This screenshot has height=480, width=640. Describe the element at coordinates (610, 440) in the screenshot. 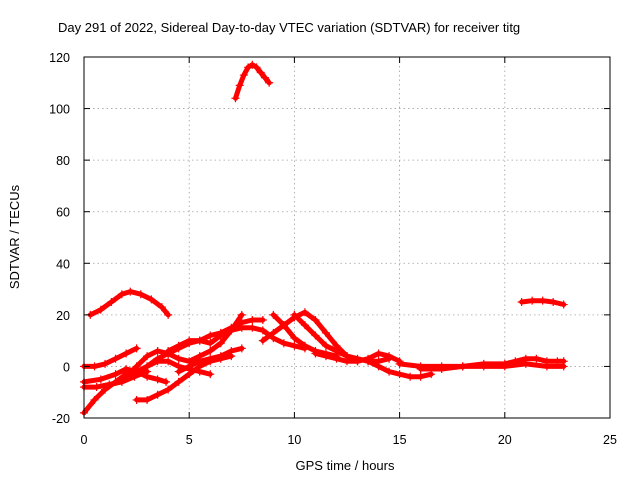

I see `x-tick-label: 25` at that location.